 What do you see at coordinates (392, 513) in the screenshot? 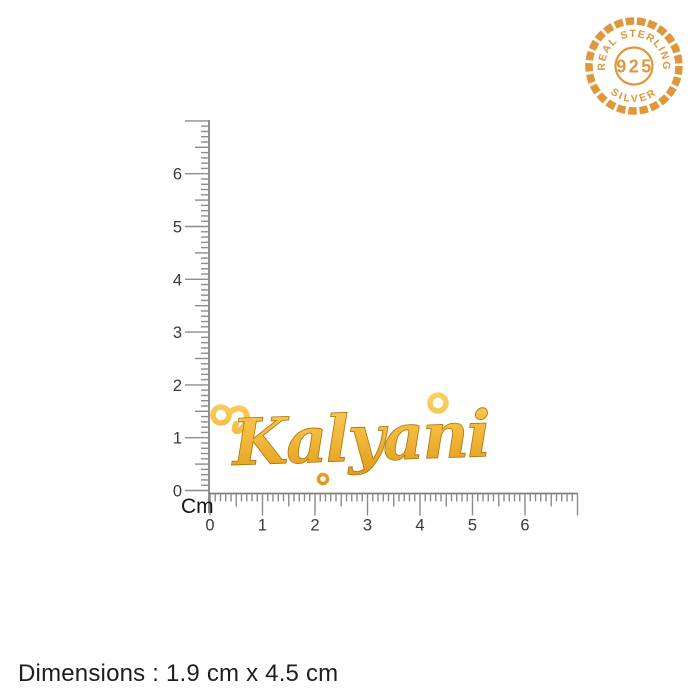
I see `horizontal-ruler: 0 1 2 3 4 5 6` at bounding box center [392, 513].